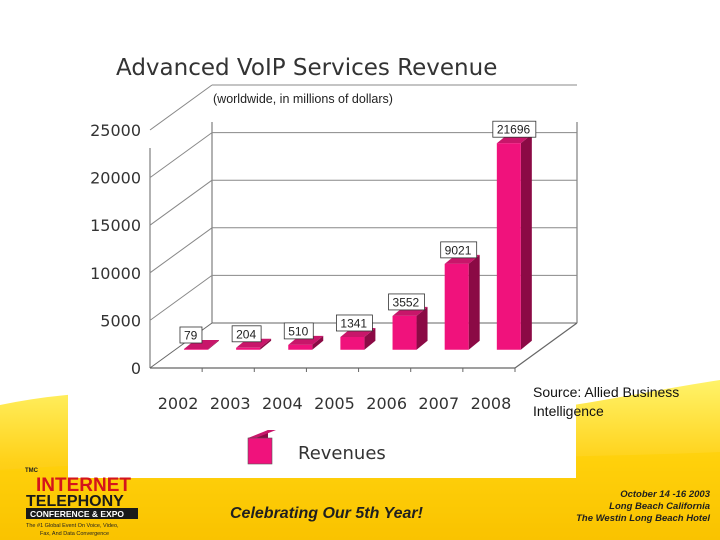  I want to click on data-label: 510, so click(298, 331).